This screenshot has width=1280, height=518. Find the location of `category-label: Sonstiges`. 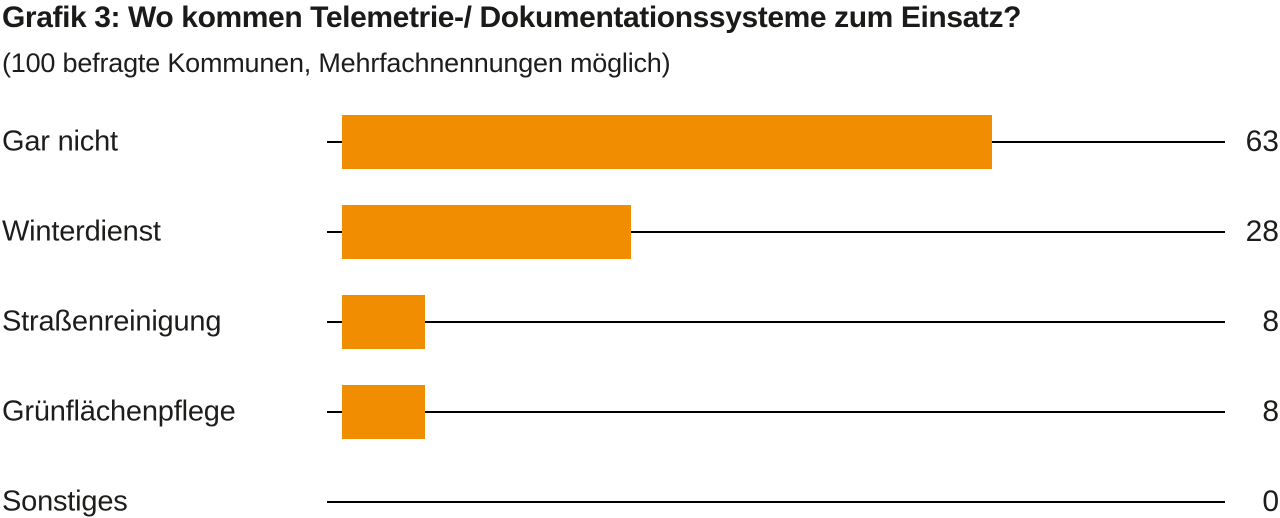

category-label: Sonstiges is located at coordinates (65, 501).